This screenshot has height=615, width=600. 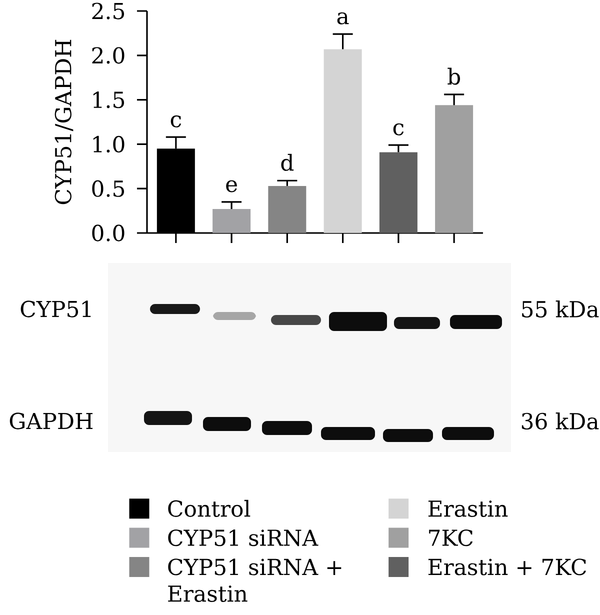 I want to click on y-tick-label: 0.5, so click(x=108, y=188).